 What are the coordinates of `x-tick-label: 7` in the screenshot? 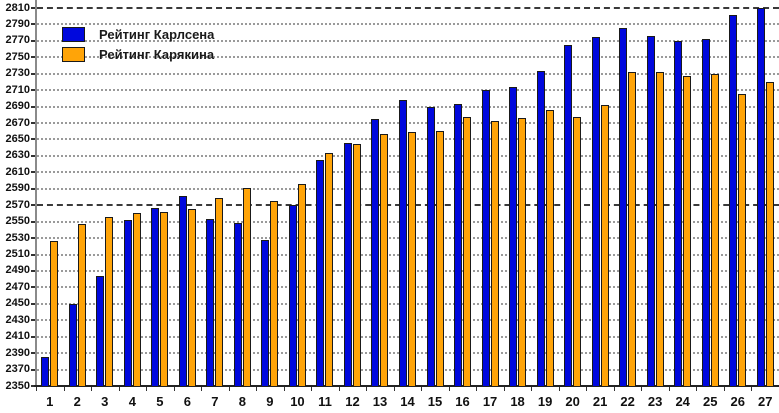 It's located at (215, 401).